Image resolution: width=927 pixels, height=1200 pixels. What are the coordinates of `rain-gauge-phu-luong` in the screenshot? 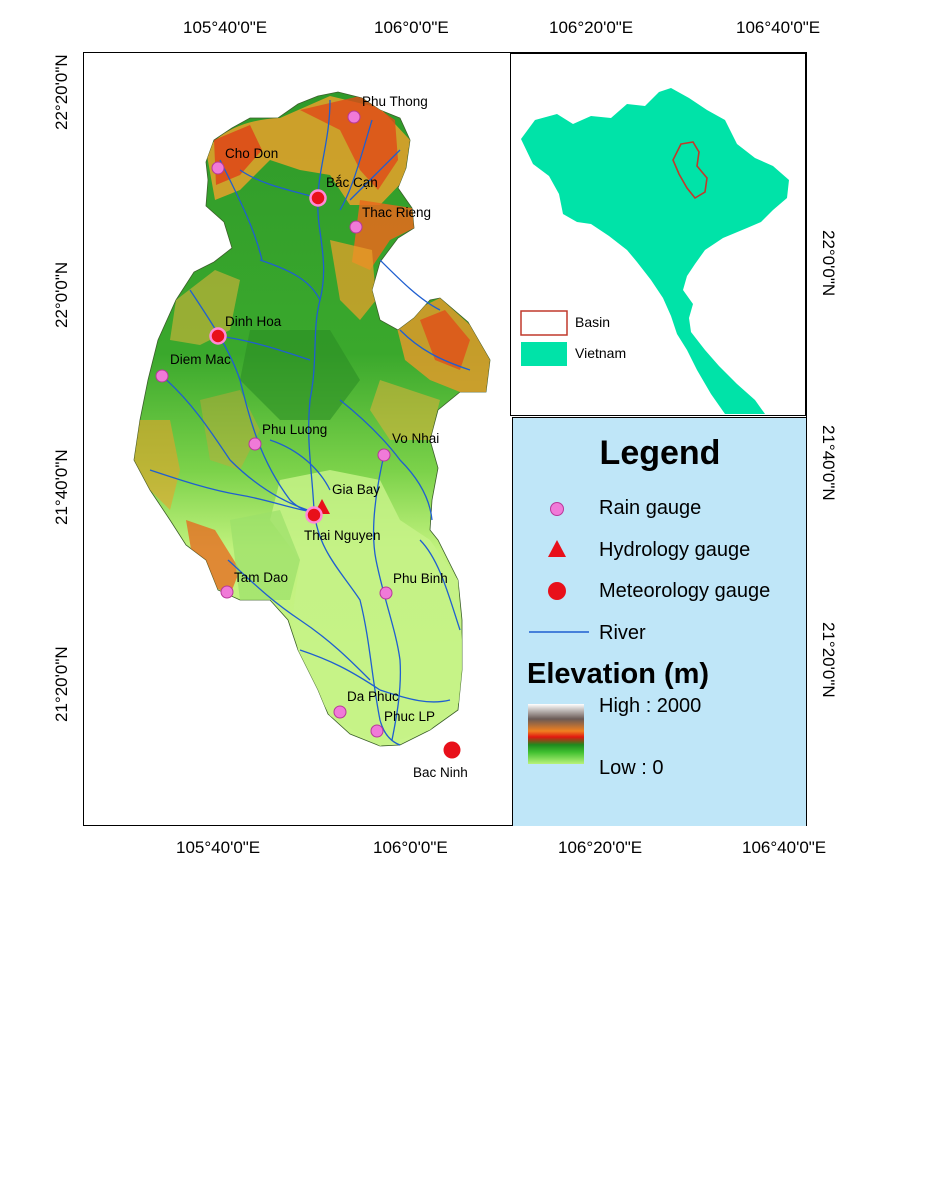 It's located at (255, 444).